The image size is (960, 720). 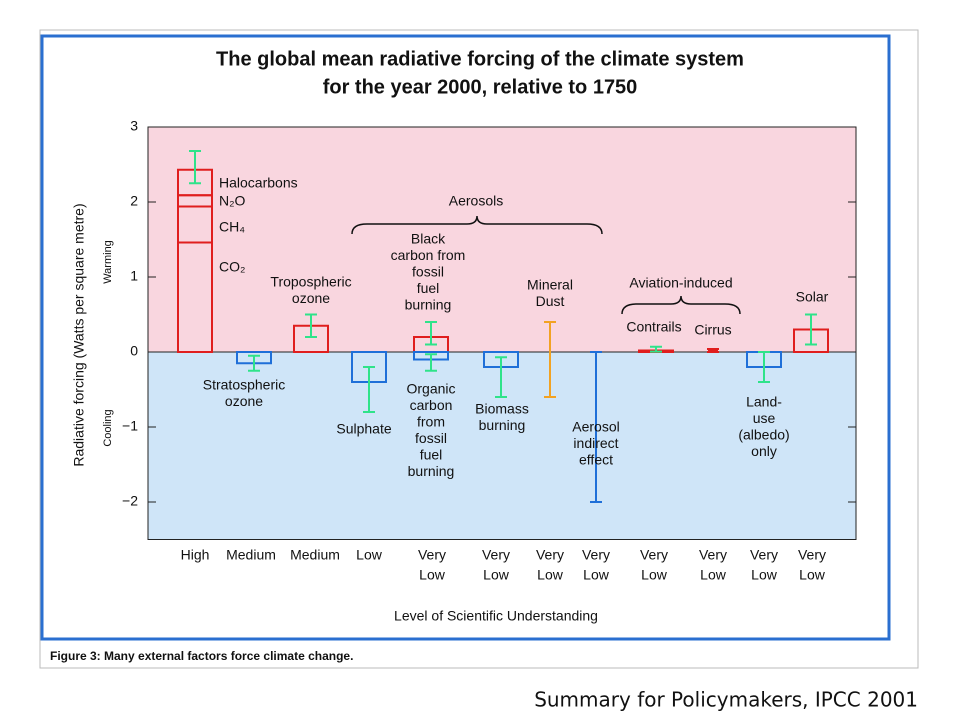 What do you see at coordinates (763, 435) in the screenshot?
I see `item-label: (albedo)` at bounding box center [763, 435].